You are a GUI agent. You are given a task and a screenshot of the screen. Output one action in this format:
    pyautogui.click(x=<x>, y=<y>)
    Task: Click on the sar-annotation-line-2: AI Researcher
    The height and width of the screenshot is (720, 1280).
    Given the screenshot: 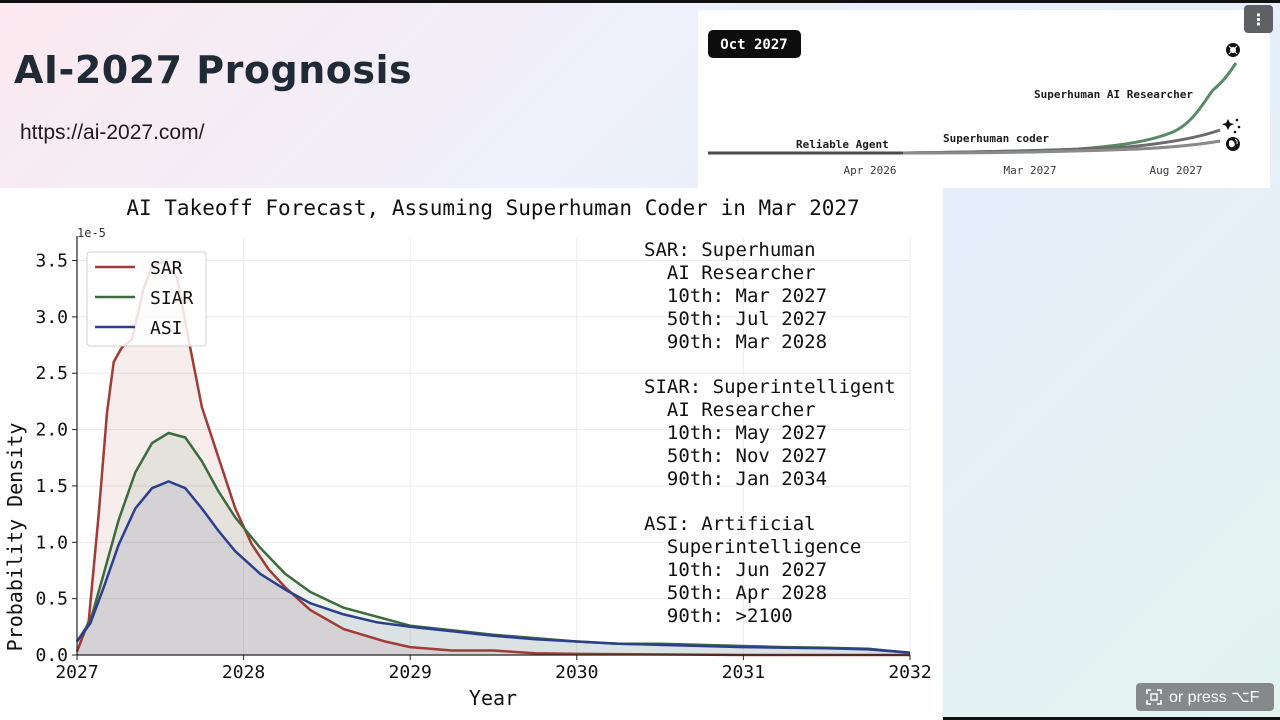 What is the action you would take?
    pyautogui.click(x=730, y=273)
    